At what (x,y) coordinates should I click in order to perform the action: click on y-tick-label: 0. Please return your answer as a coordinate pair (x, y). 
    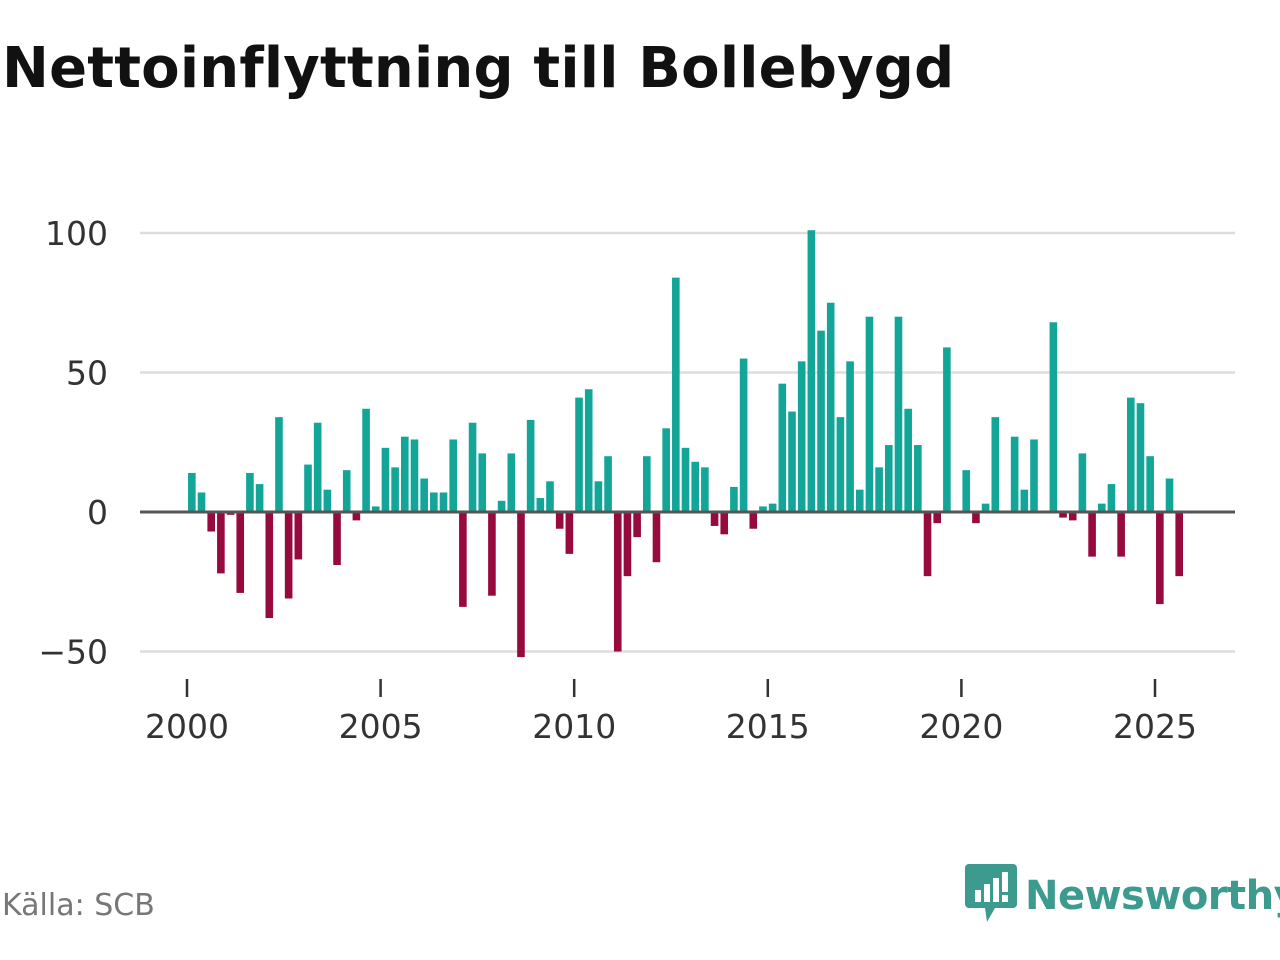
    Looking at the image, I should click on (97, 512).